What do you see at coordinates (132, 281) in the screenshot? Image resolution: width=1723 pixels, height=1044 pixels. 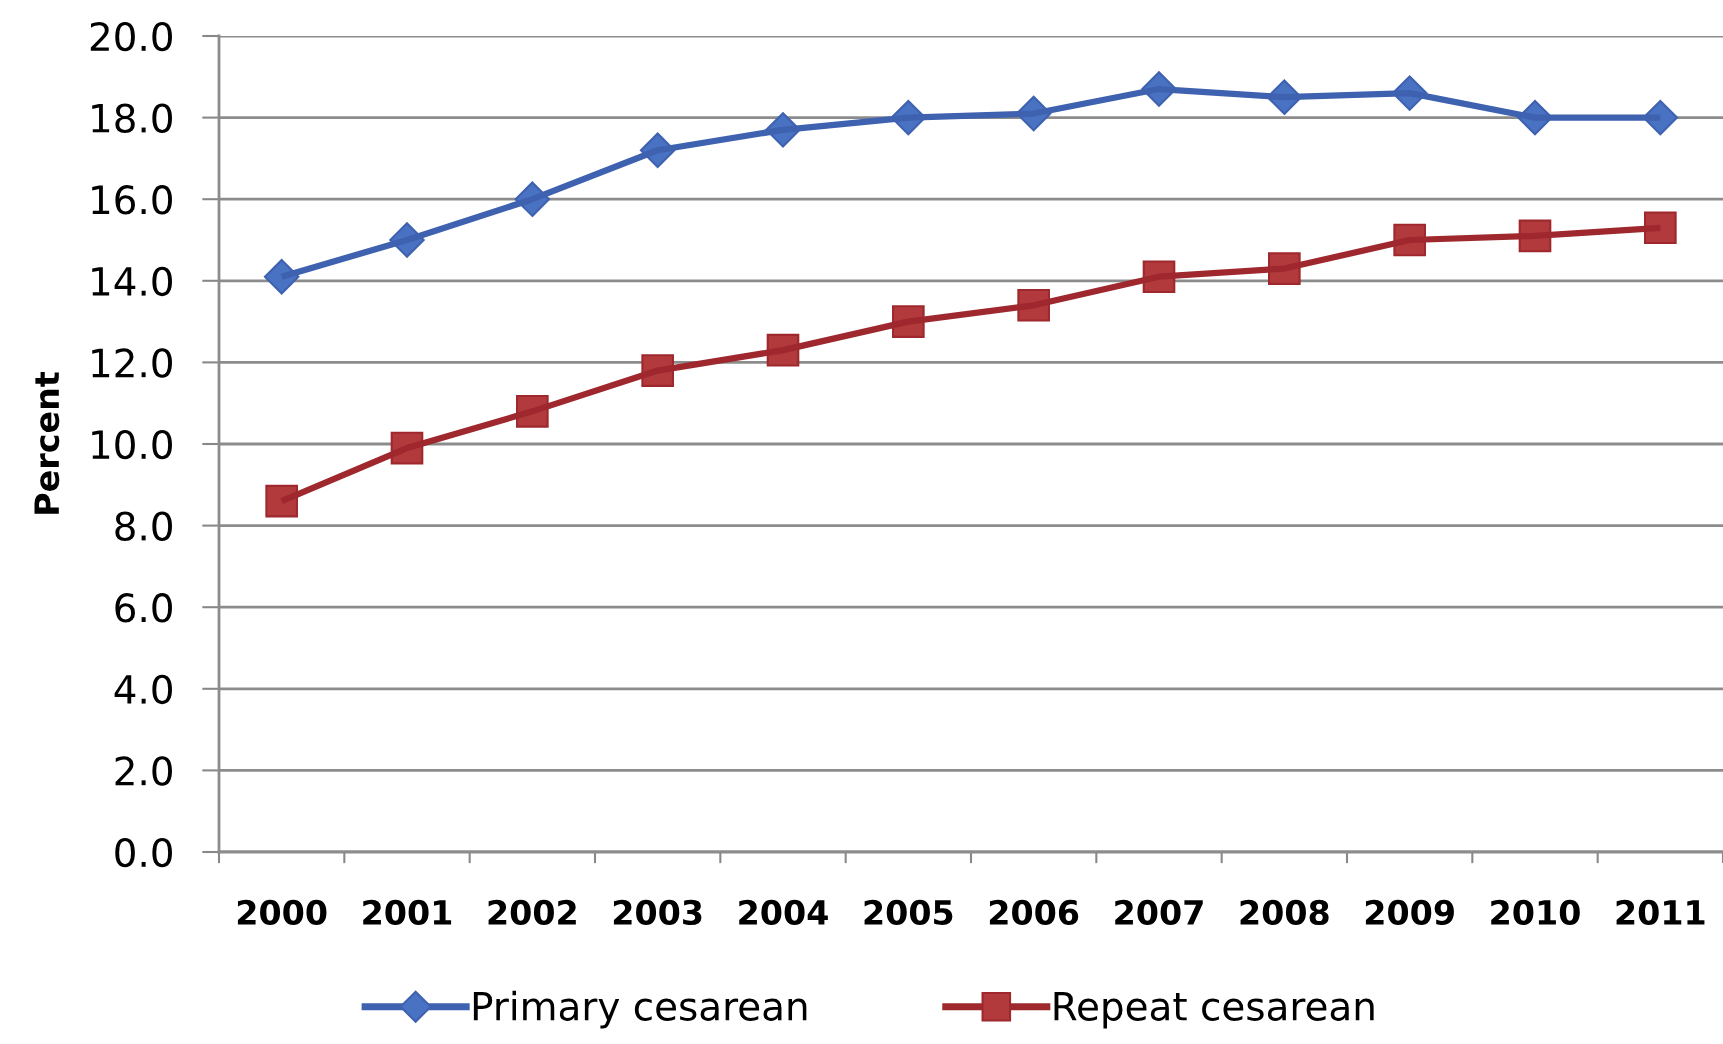 I see `y-tick-label: 14.0` at bounding box center [132, 281].